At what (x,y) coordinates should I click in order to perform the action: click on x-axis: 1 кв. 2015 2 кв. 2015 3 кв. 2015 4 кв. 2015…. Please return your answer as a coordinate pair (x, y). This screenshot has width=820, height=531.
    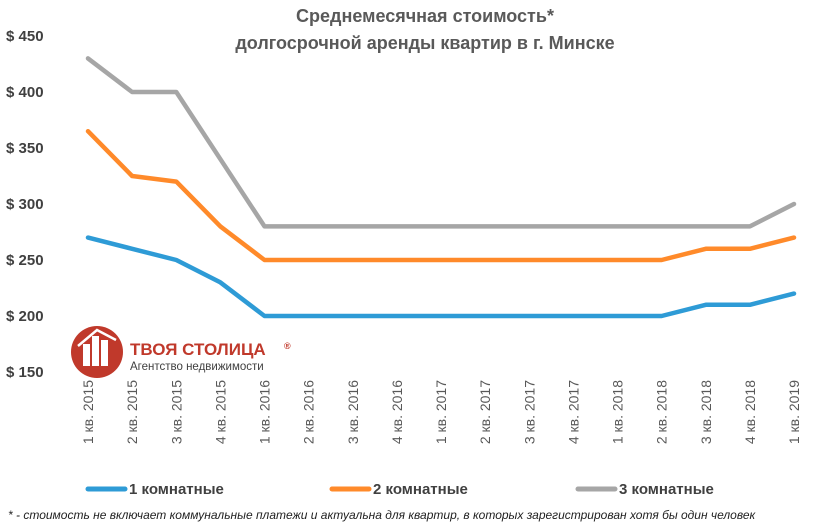
    Looking at the image, I should click on (441, 412).